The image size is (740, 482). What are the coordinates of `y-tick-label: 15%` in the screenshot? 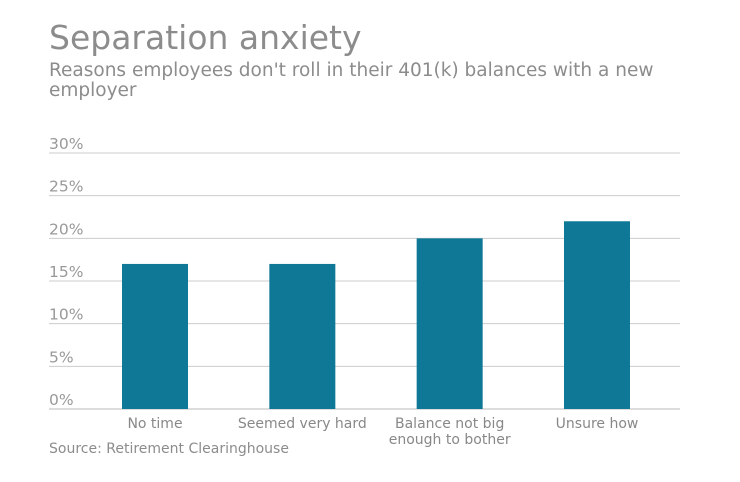 It's located at (66, 272).